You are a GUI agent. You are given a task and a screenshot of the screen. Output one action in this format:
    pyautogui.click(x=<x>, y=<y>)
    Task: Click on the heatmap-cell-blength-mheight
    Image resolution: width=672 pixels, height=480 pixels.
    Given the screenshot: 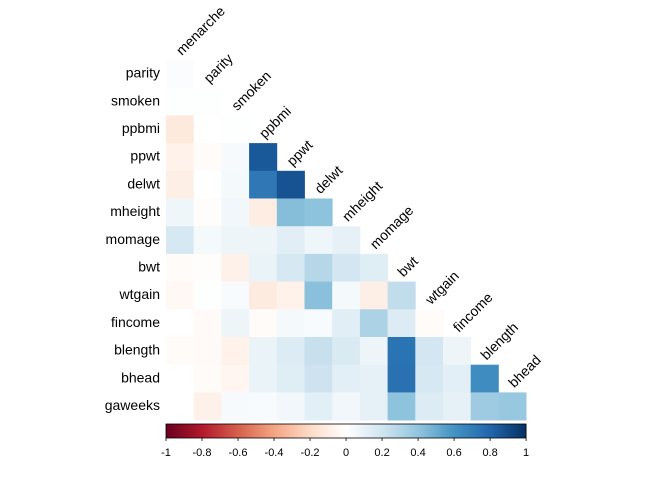 What is the action you would take?
    pyautogui.click(x=346, y=351)
    